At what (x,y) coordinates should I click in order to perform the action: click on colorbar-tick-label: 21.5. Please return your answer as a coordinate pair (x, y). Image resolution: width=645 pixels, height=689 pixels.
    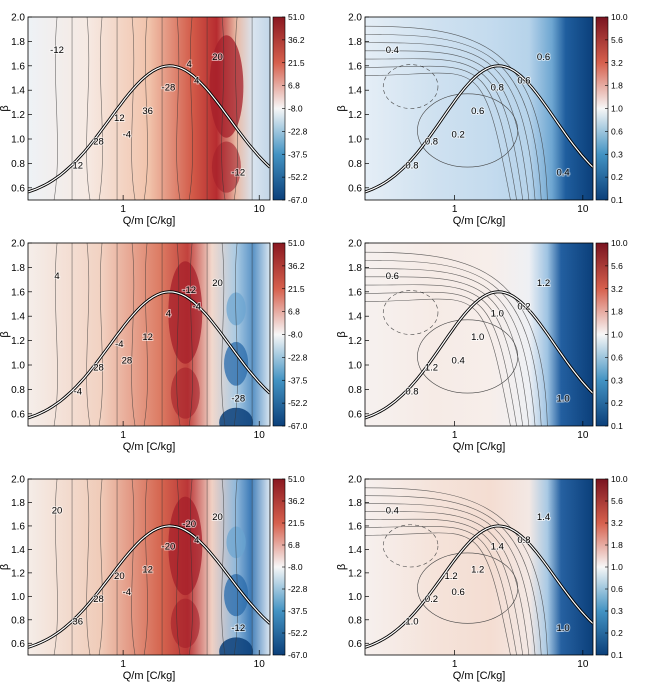
    Looking at the image, I should click on (296, 289).